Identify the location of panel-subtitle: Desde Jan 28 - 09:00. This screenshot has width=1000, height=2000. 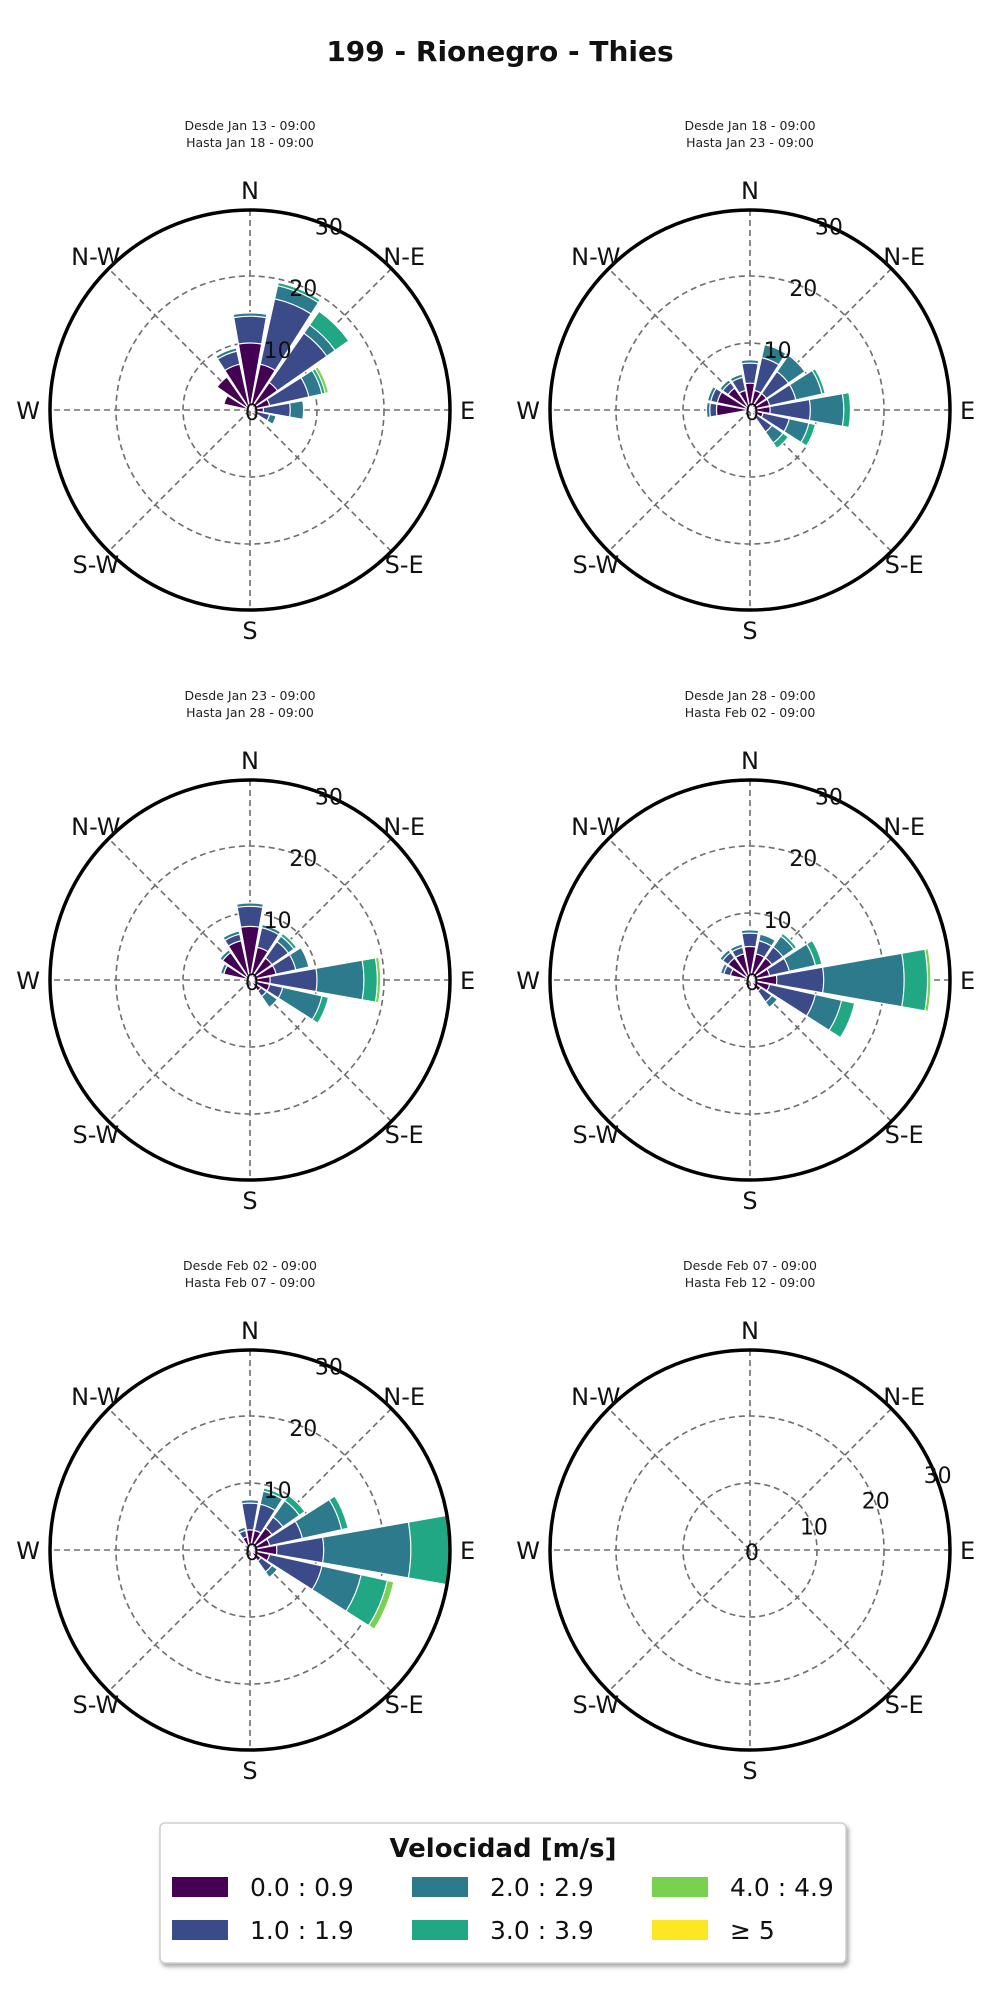
(749, 695).